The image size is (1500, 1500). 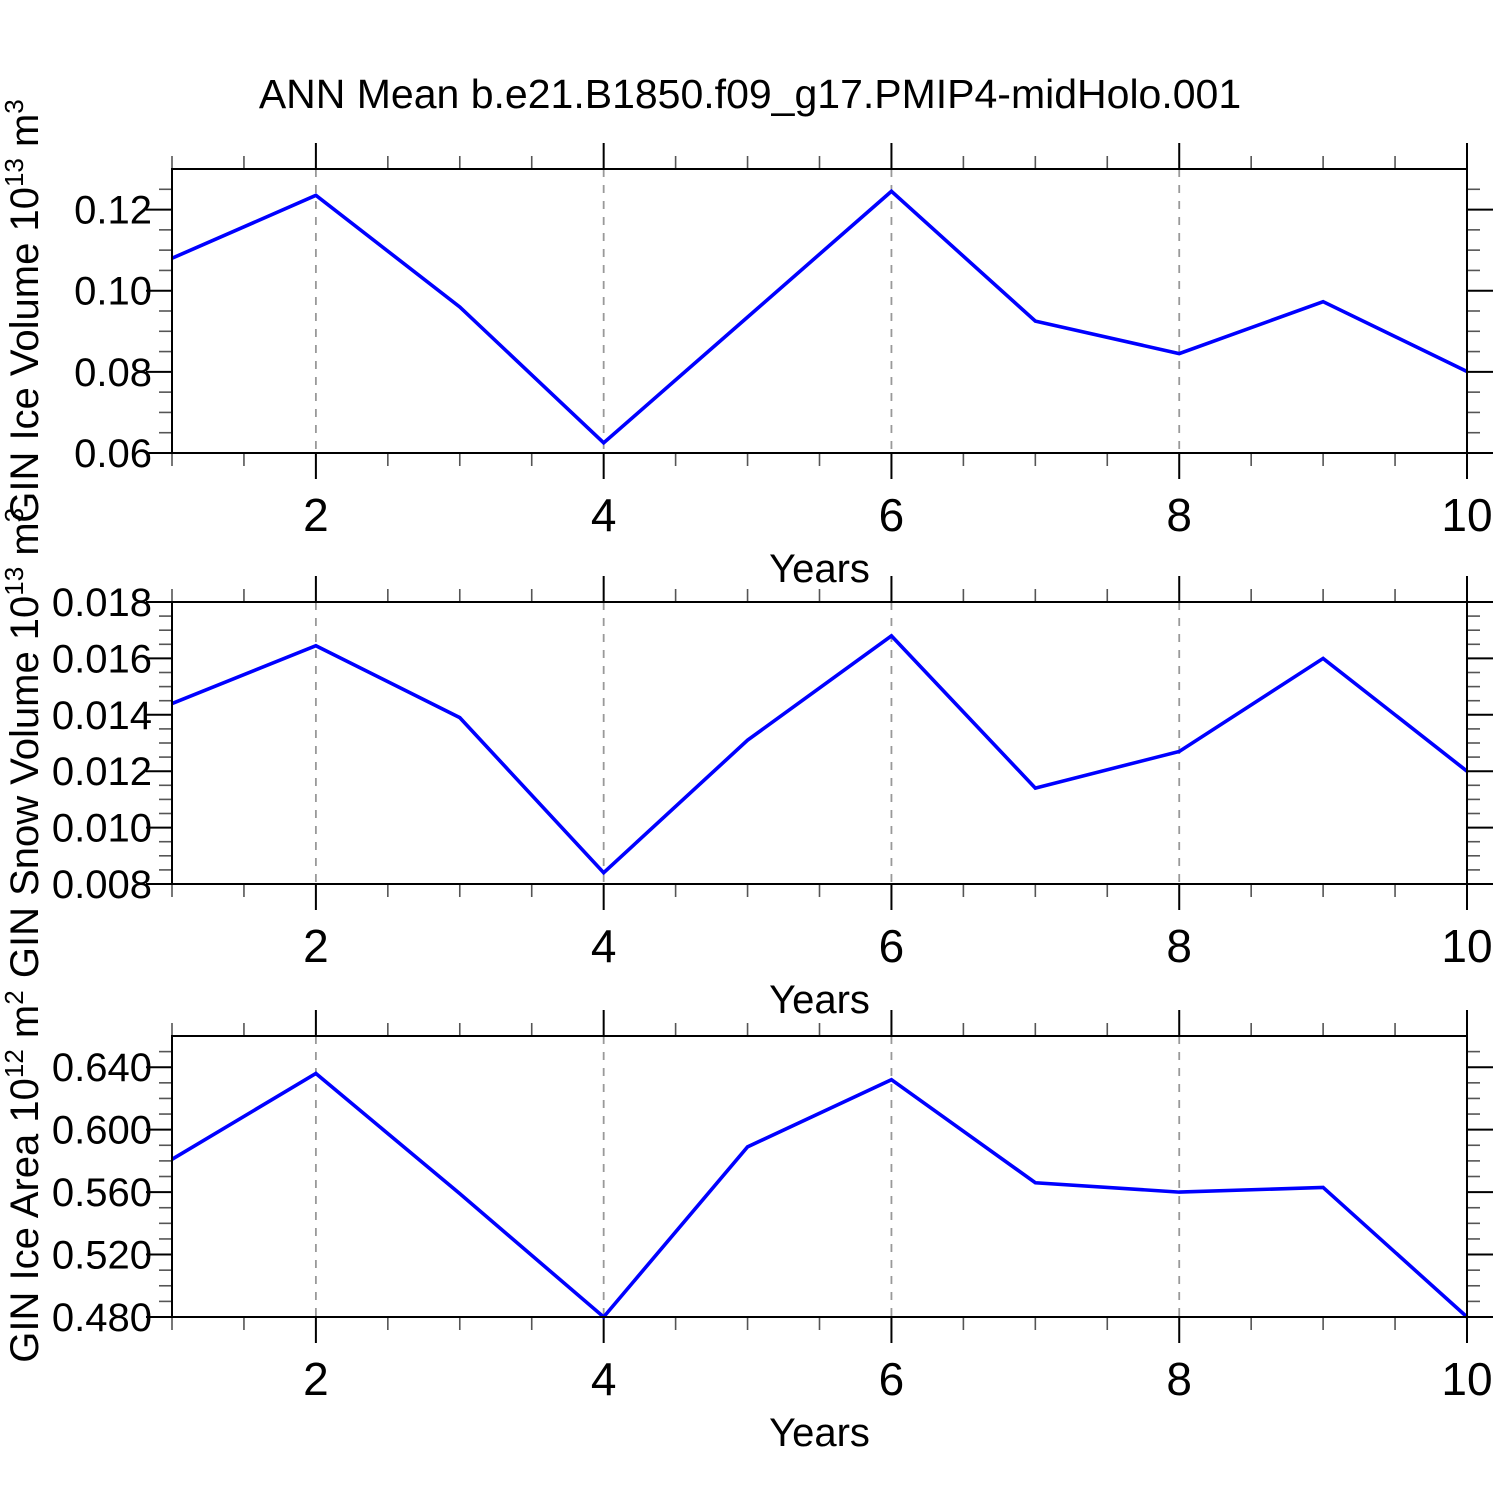 I want to click on y-tick-label: 0.10, so click(x=113, y=292).